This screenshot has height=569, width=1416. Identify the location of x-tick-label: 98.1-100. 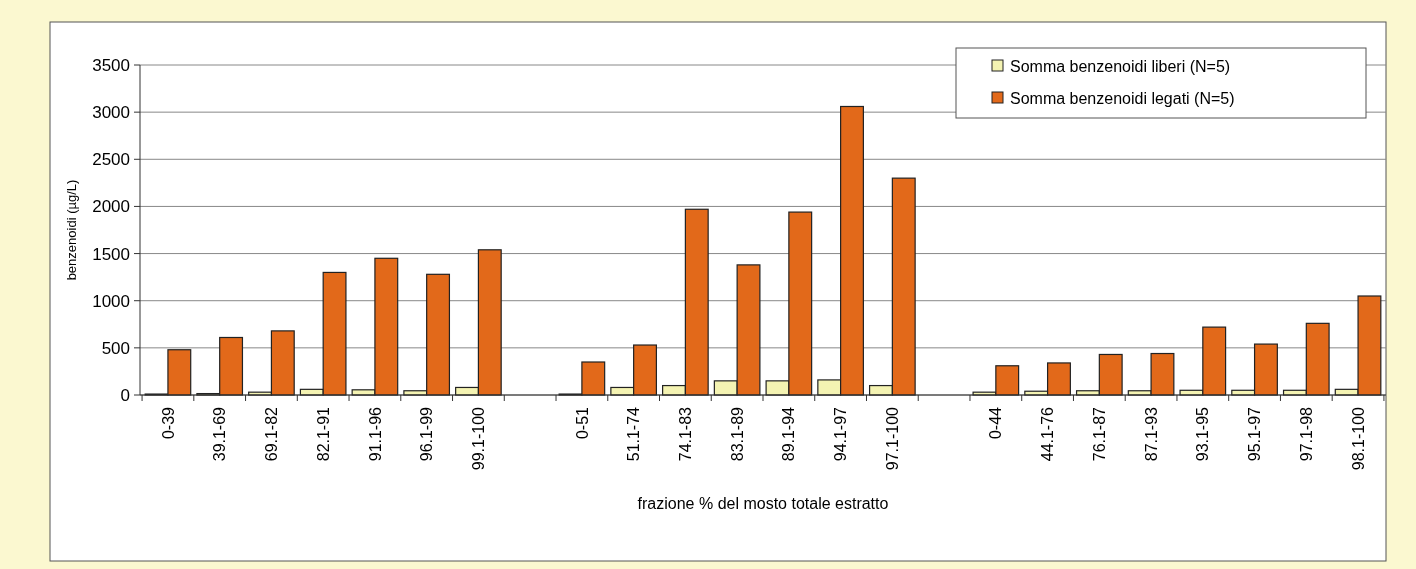
(1358, 438).